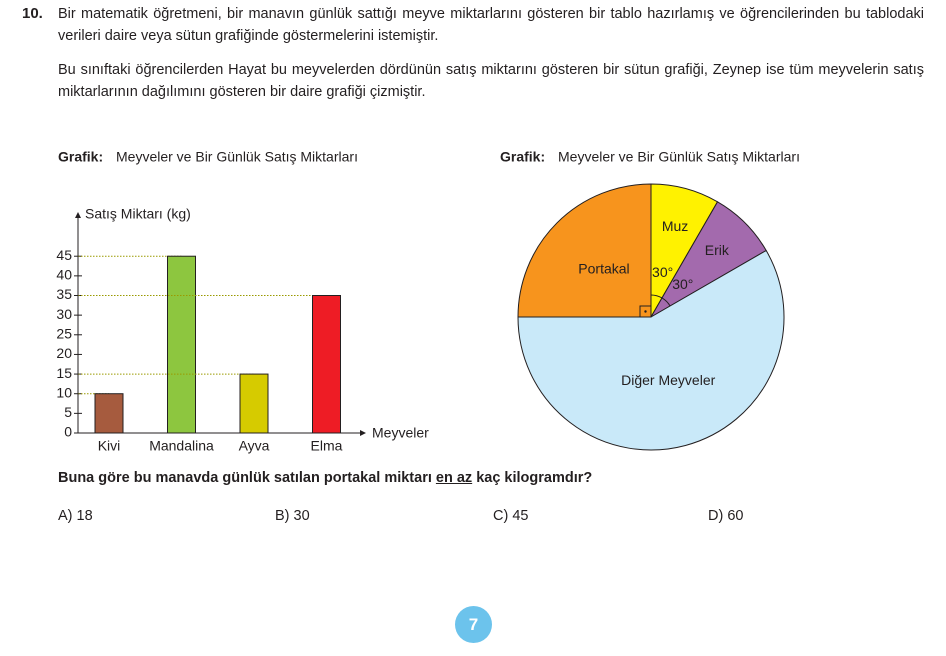  I want to click on x-axis-label: Meyveler, so click(400, 433).